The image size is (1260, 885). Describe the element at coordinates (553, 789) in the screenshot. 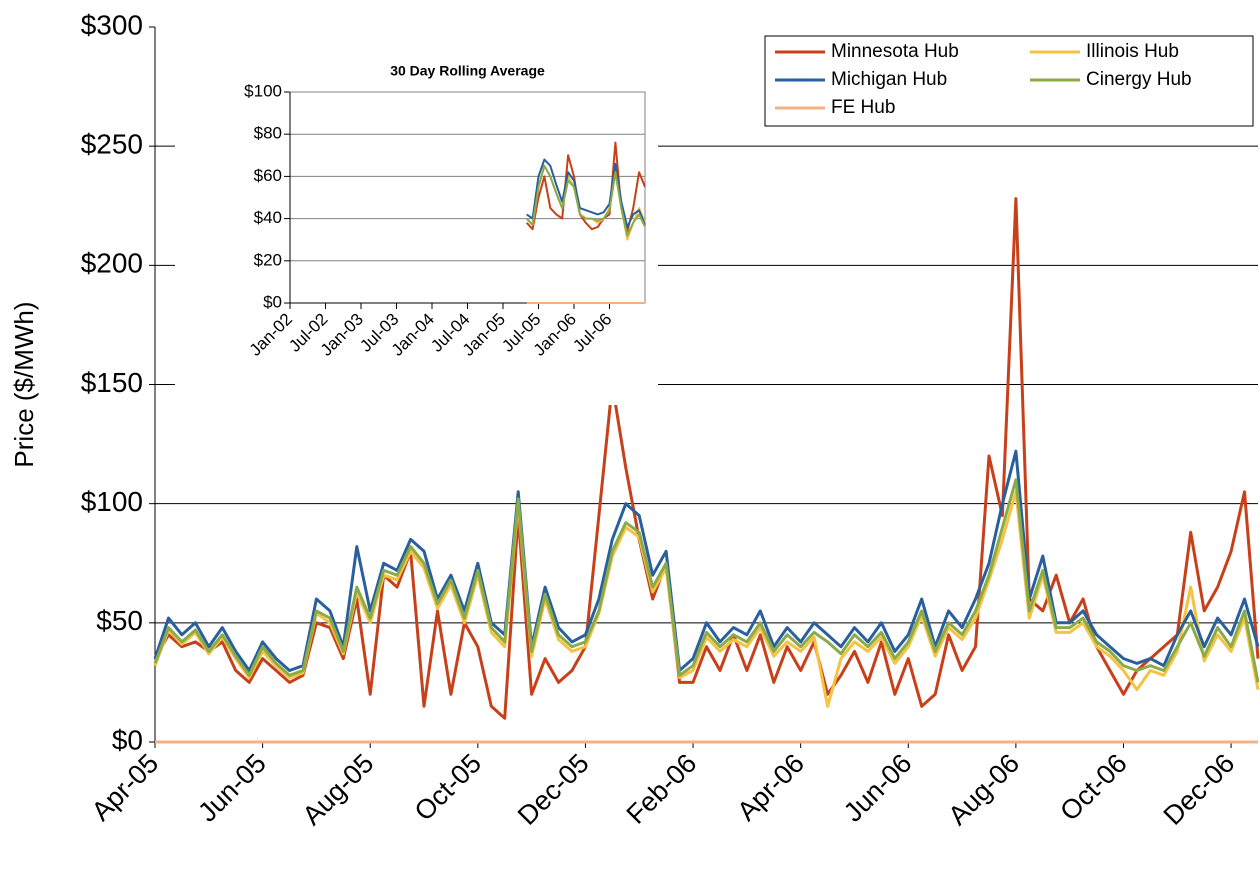

I see `x-tick-label: Dec-05` at that location.